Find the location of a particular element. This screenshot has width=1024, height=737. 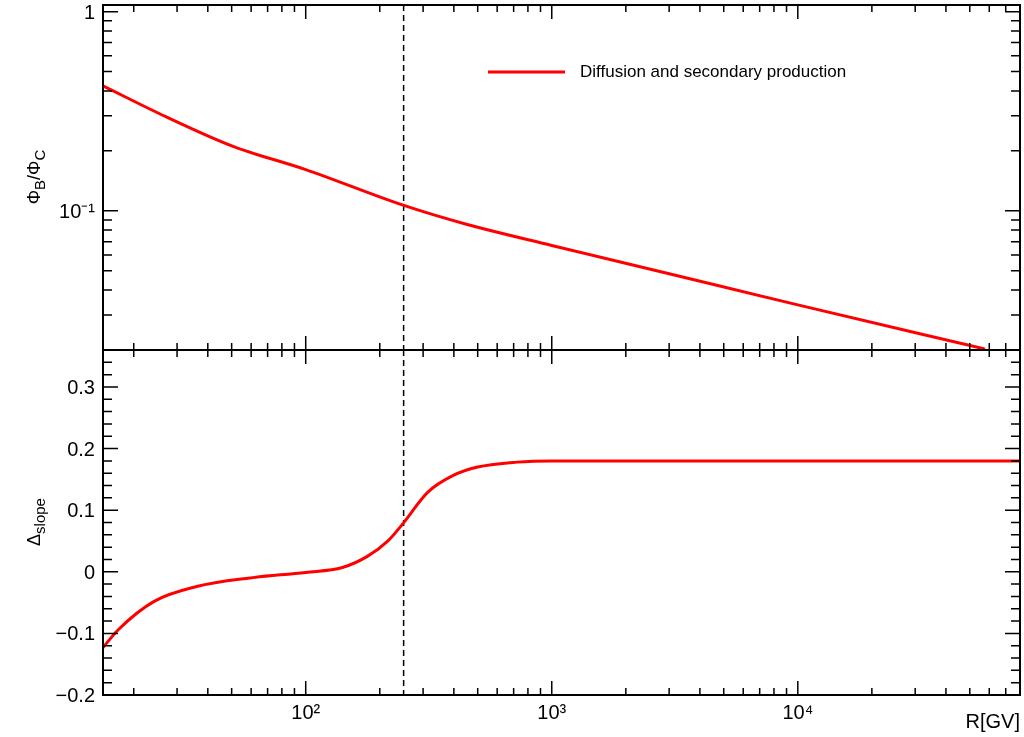

y-tick-label: 0 is located at coordinates (89, 571).